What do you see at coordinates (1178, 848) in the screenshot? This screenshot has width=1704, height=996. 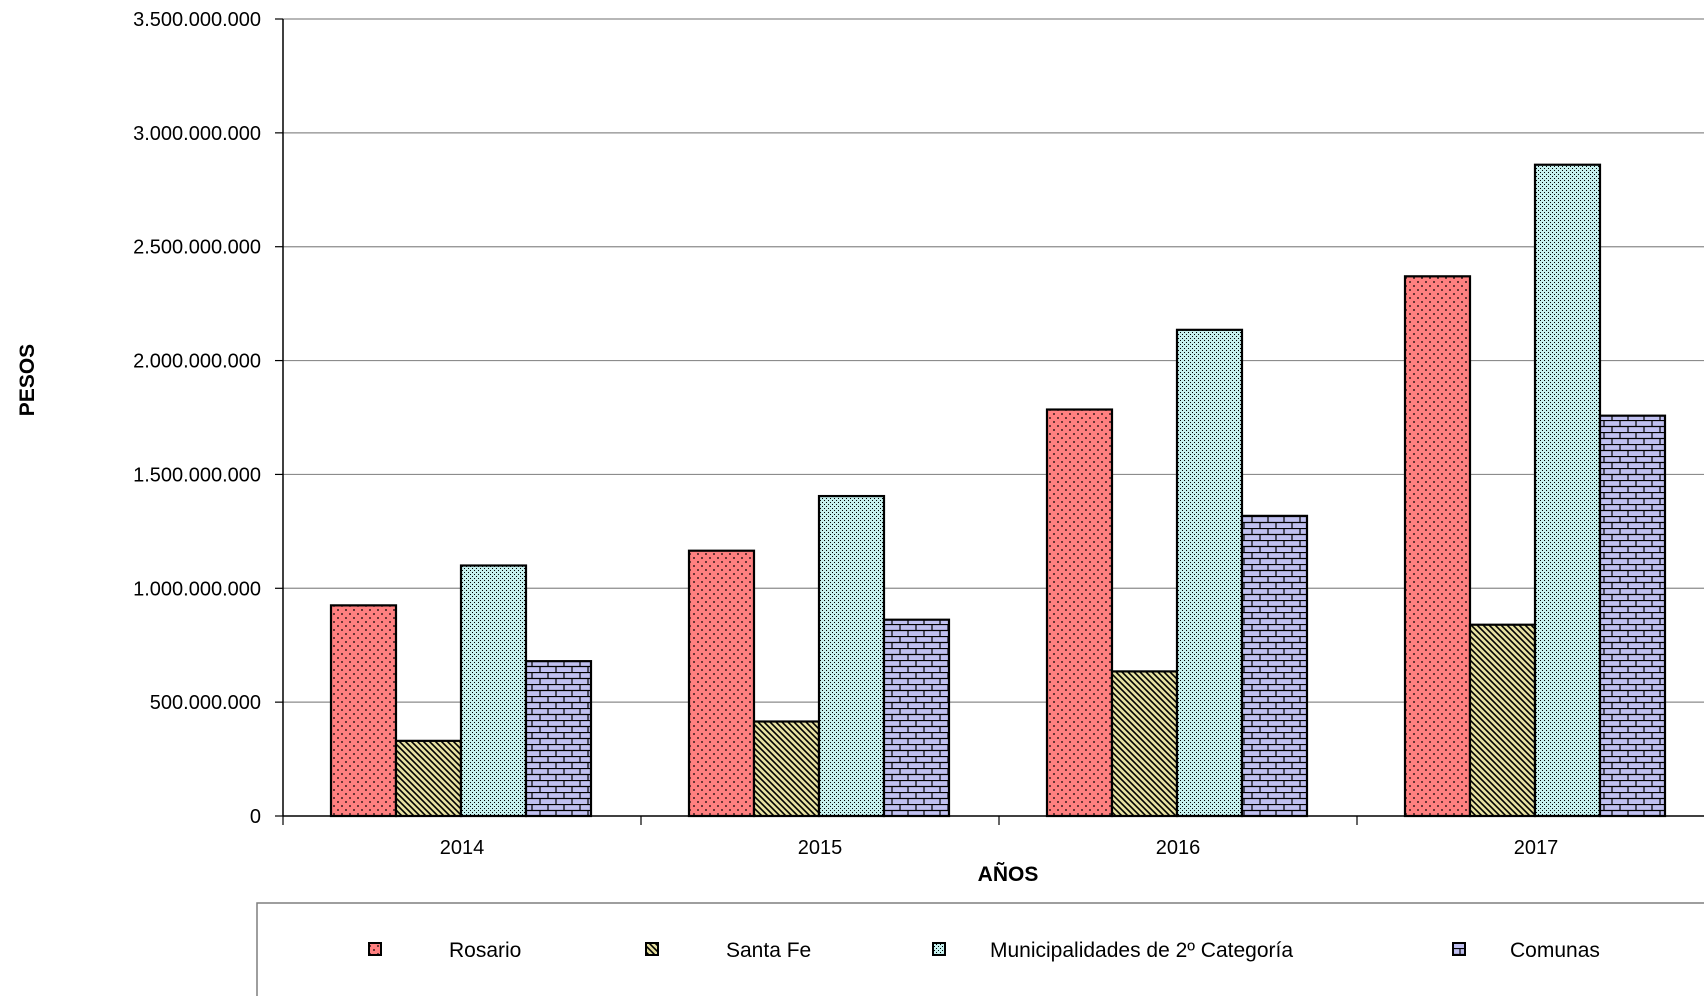 I see `x-tick-label: 2016` at bounding box center [1178, 848].